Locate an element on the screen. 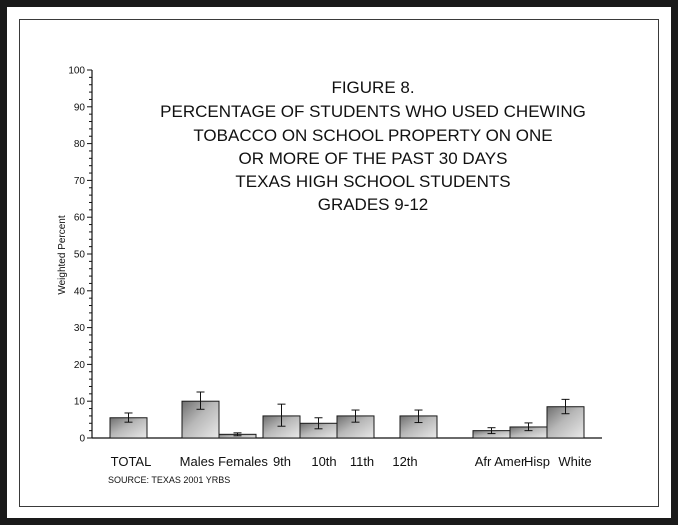  category-label: Females is located at coordinates (243, 461).